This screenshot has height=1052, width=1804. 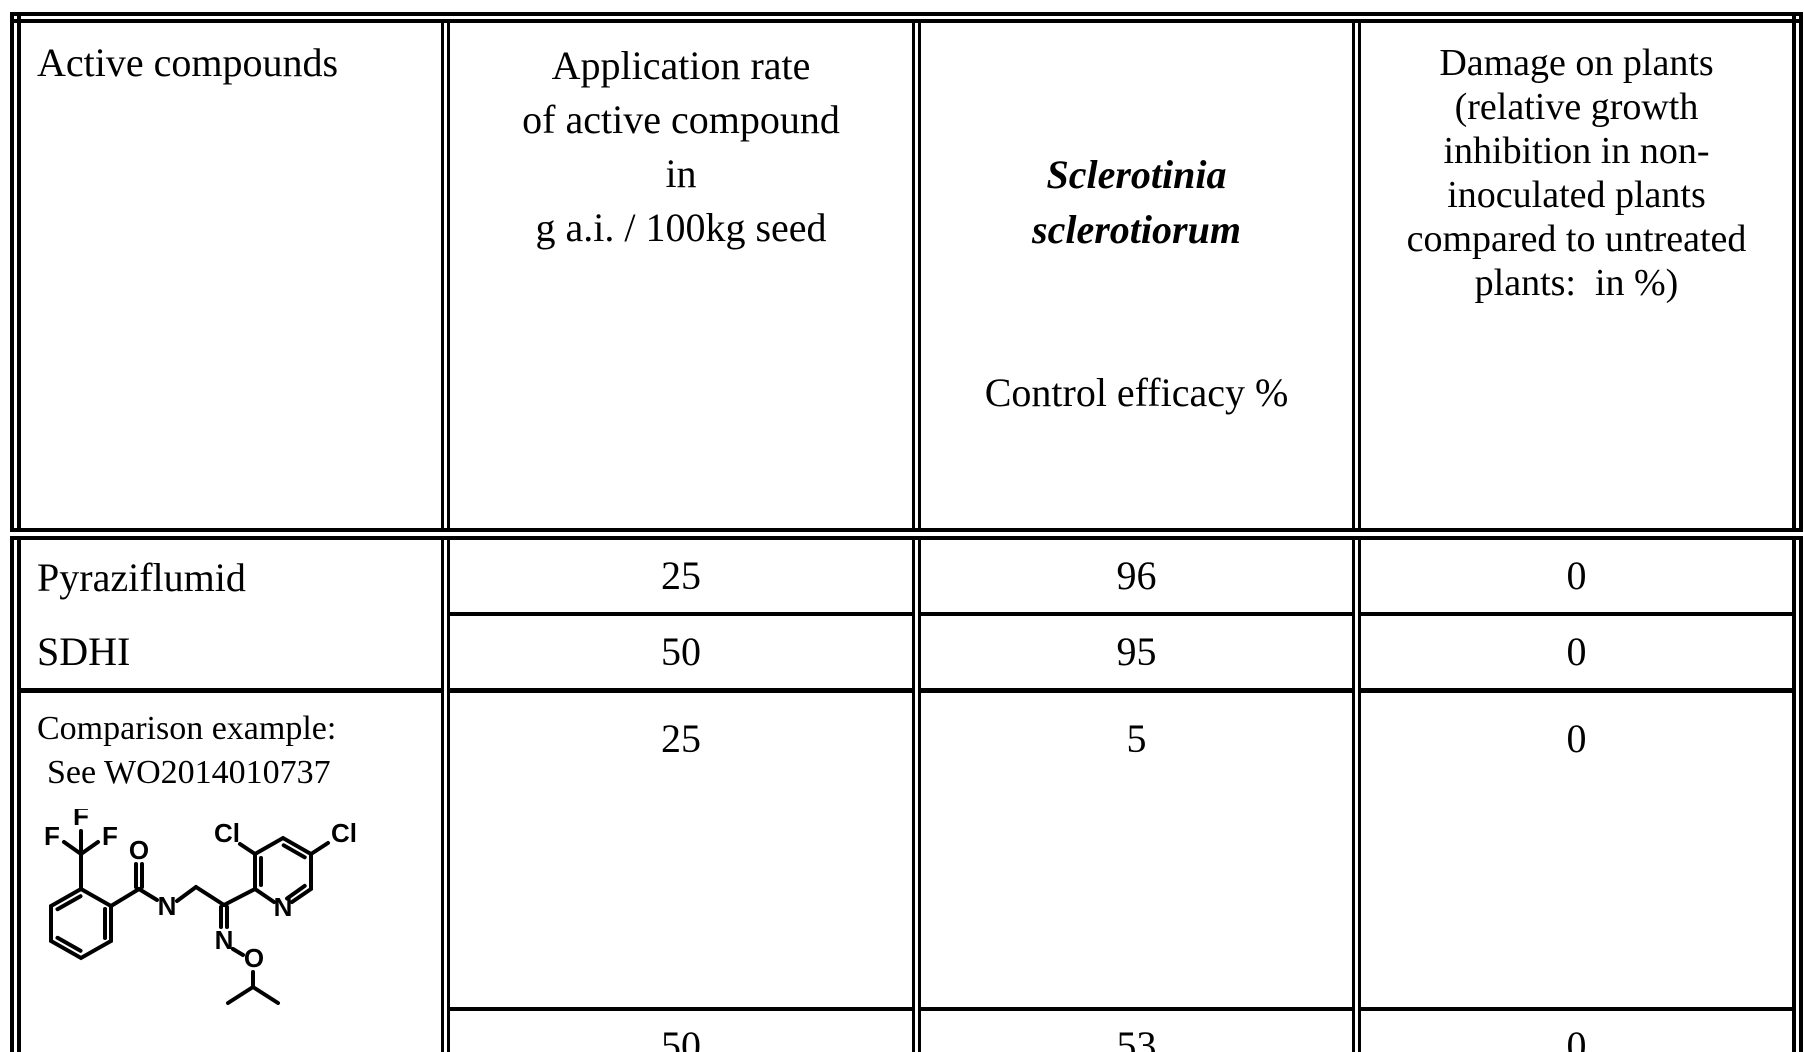 I want to click on compound-class: SDHI, so click(x=84, y=651).